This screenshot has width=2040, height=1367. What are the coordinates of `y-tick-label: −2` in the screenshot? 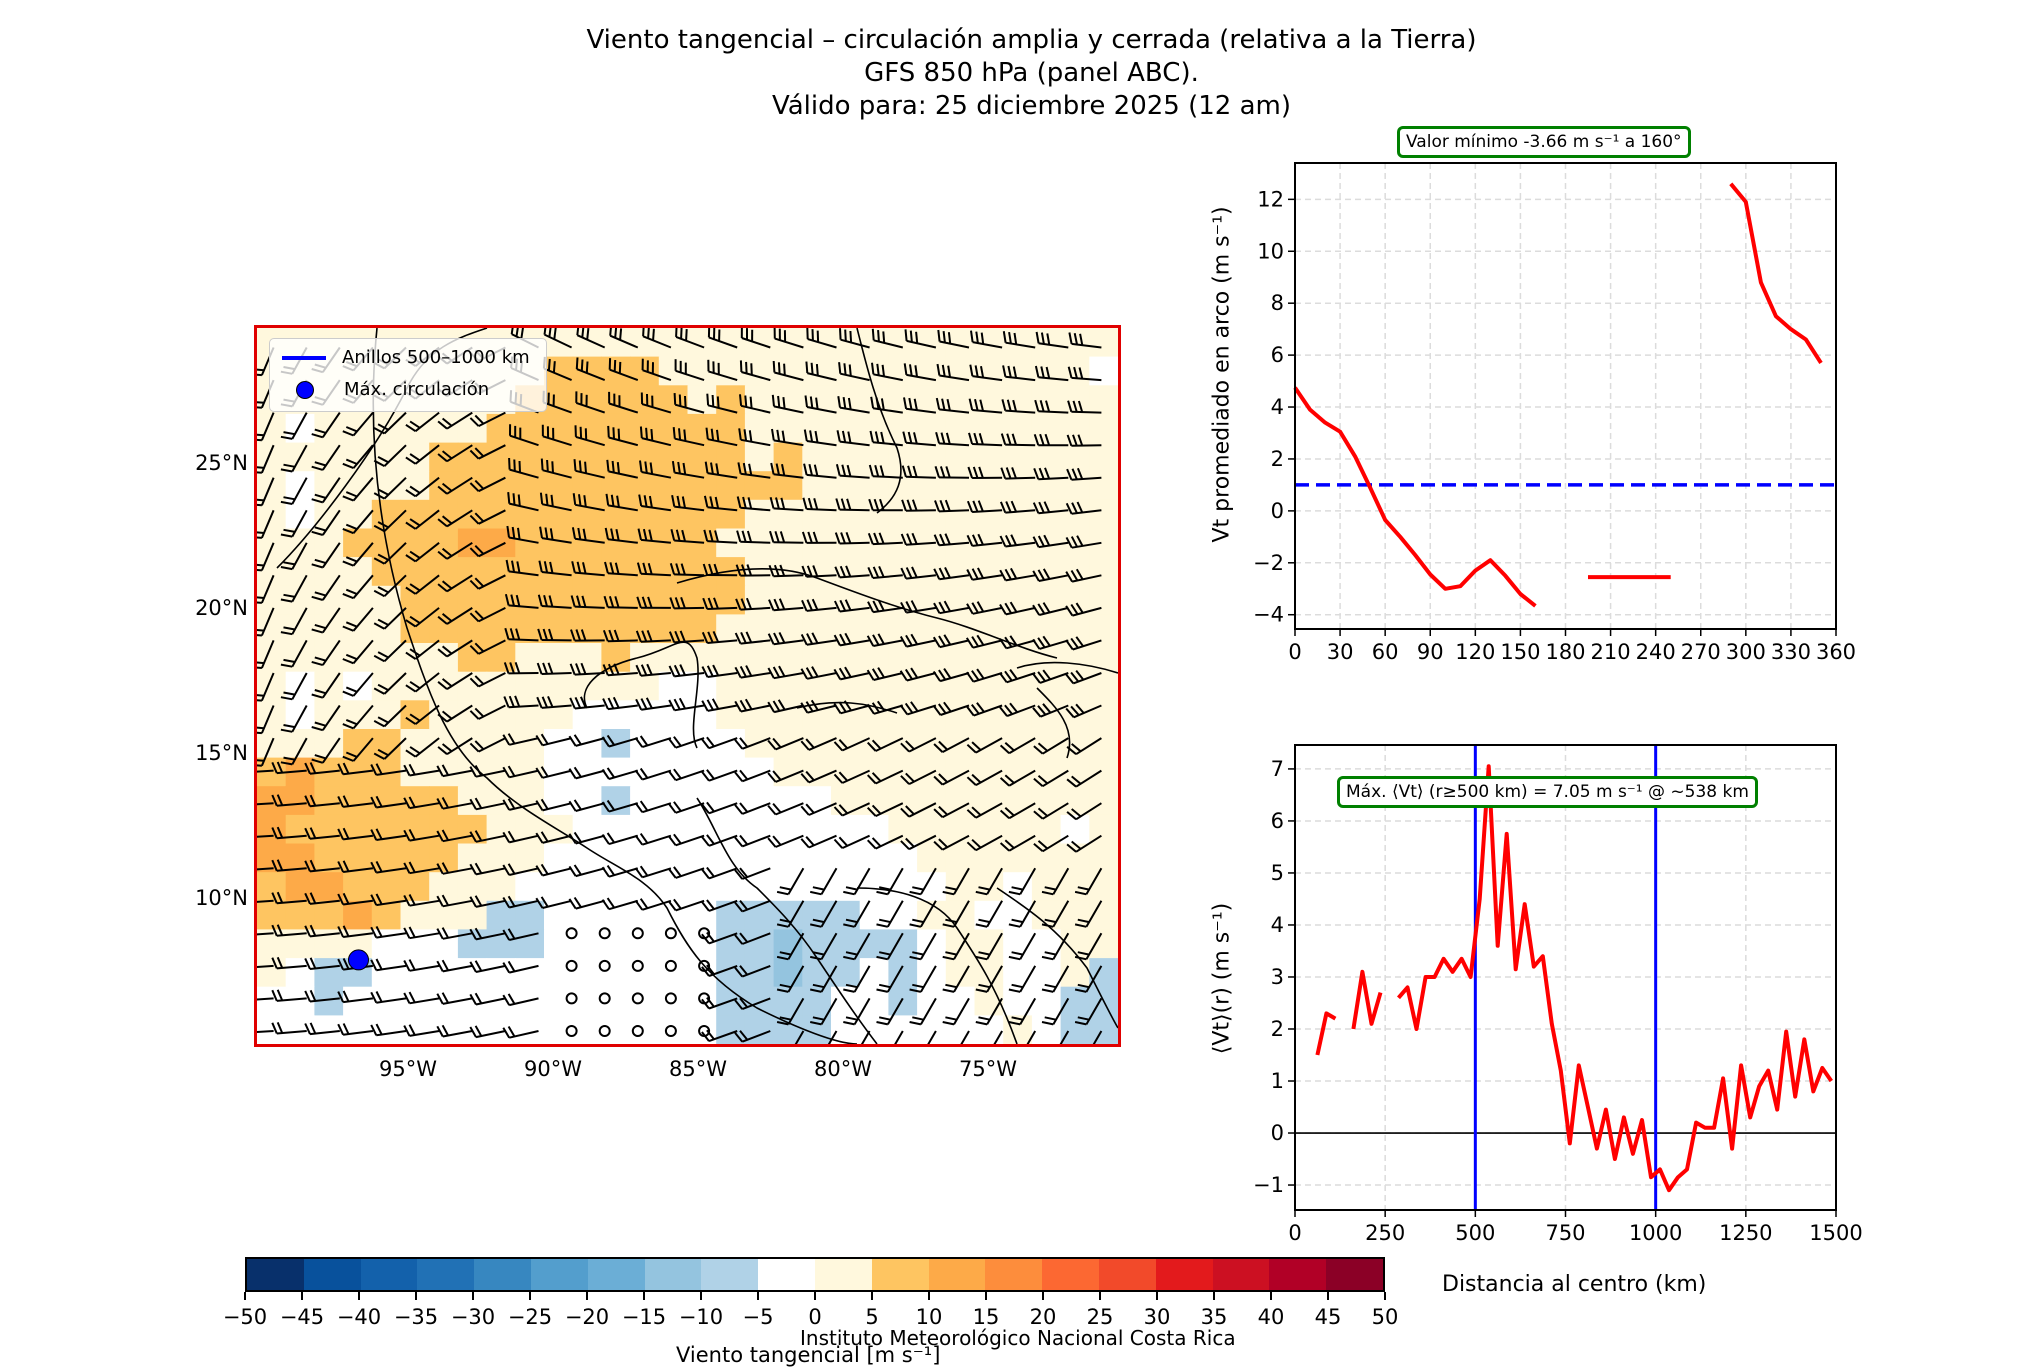 It's located at (1268, 563).